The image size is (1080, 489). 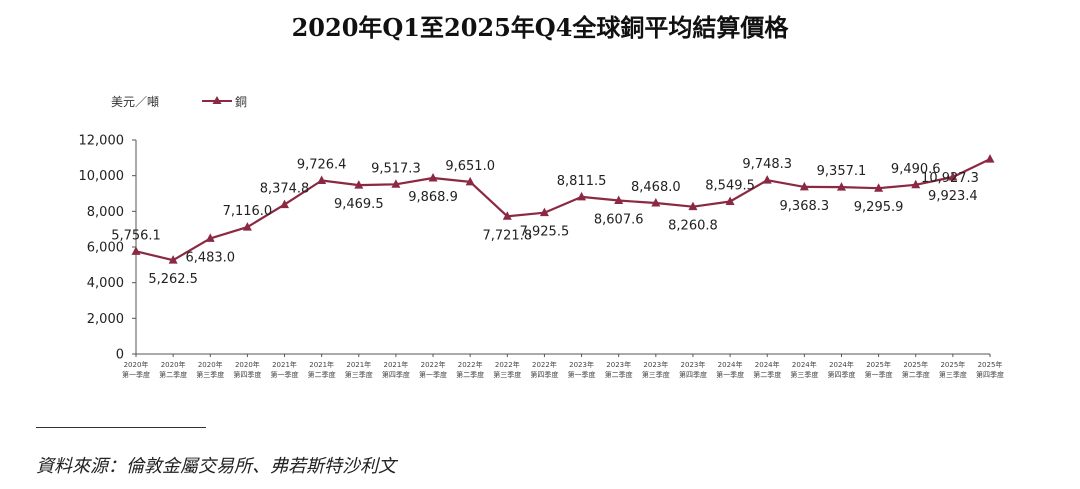 What do you see at coordinates (241, 102) in the screenshot?
I see `legend-label: 銅` at bounding box center [241, 102].